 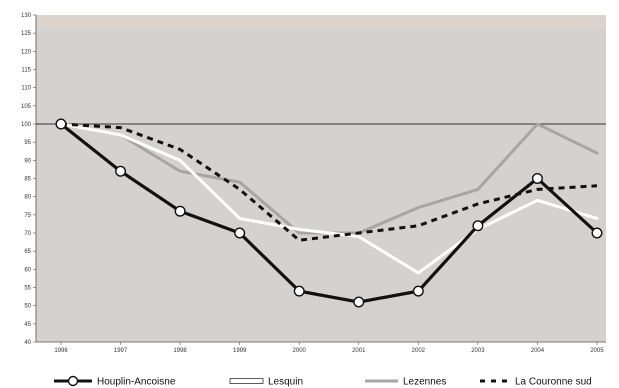 I want to click on x-tick-label: 1998, so click(x=180, y=351).